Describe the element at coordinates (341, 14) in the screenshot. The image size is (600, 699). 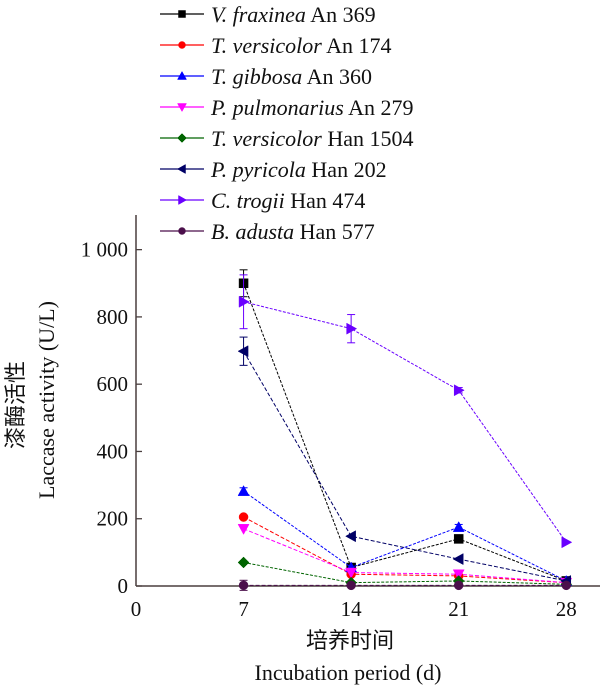
I see `legend-strain: An 369` at that location.